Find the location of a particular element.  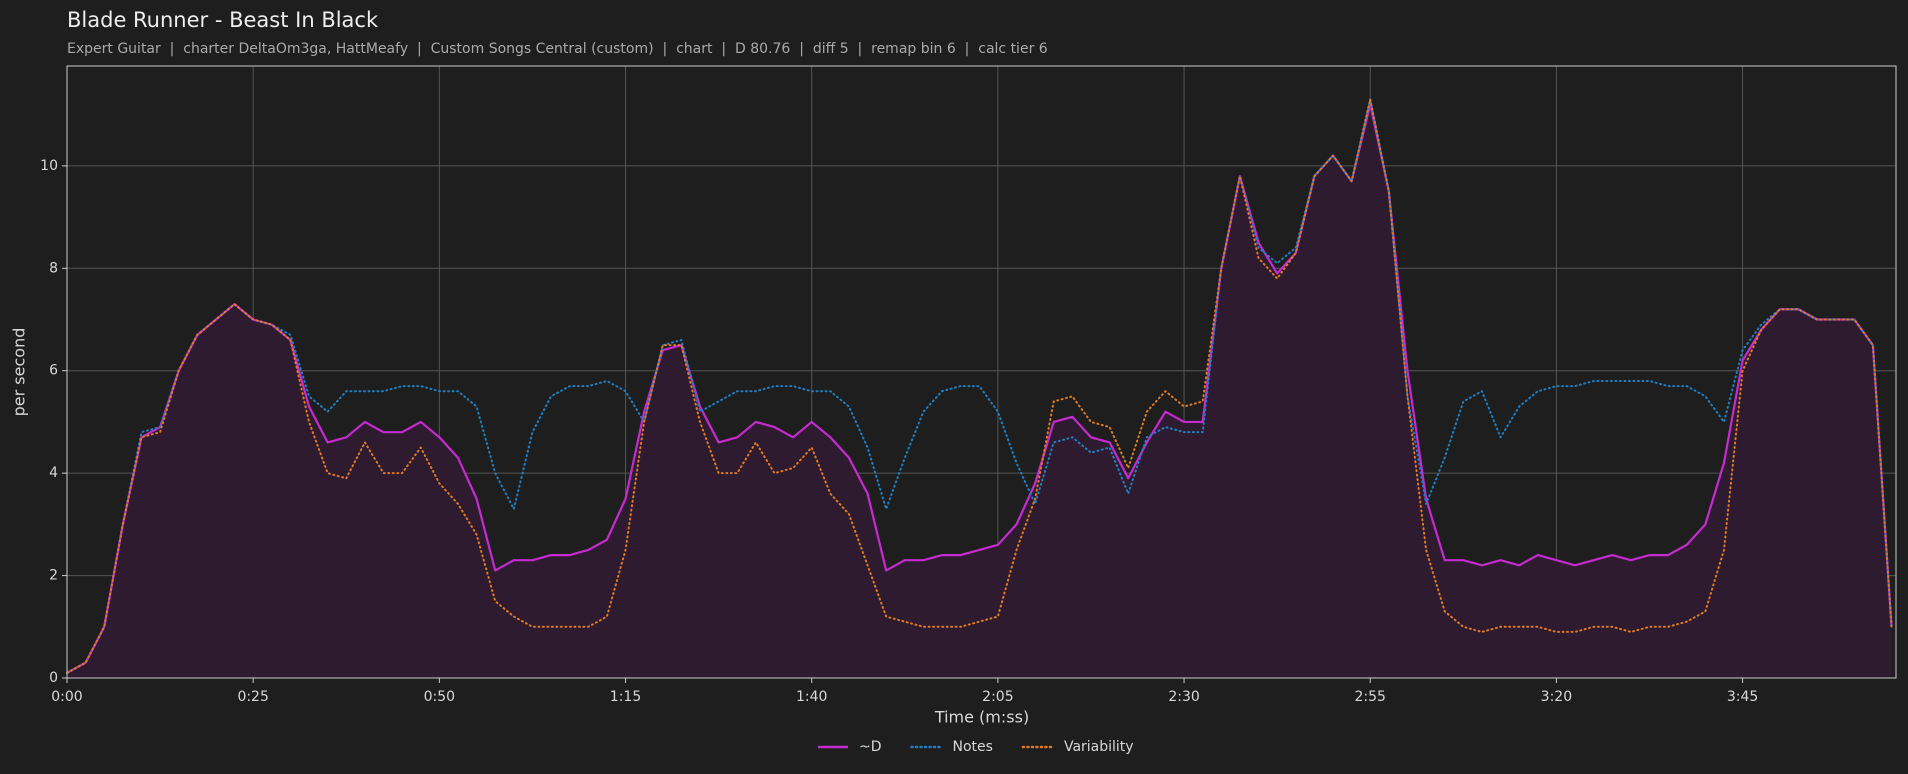

x-tick-label: 0:50 is located at coordinates (439, 697).